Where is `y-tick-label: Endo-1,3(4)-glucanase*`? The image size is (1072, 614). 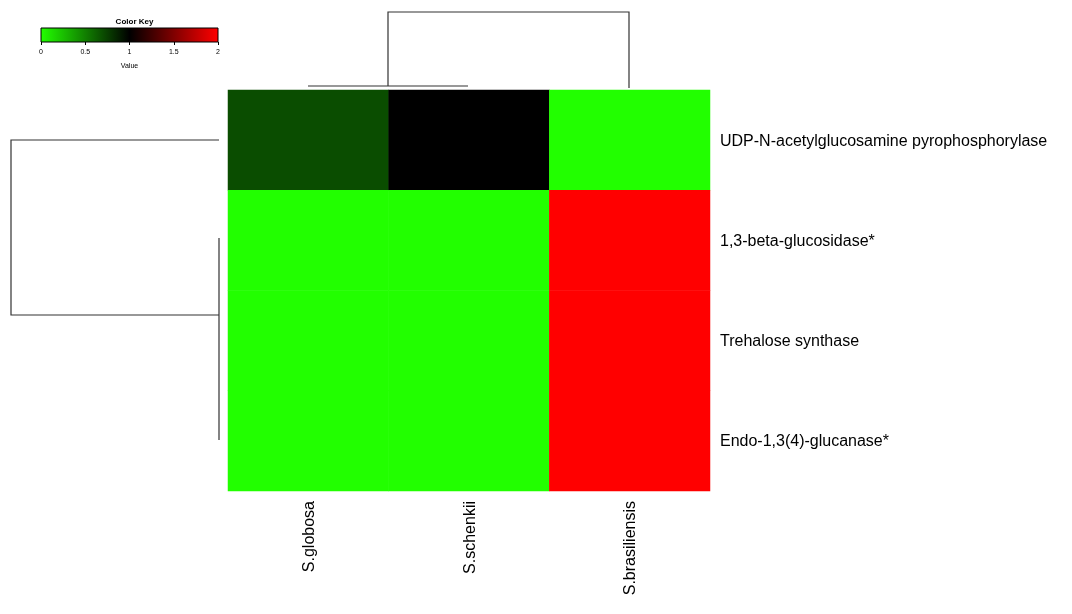 y-tick-label: Endo-1,3(4)-glucanase* is located at coordinates (804, 441).